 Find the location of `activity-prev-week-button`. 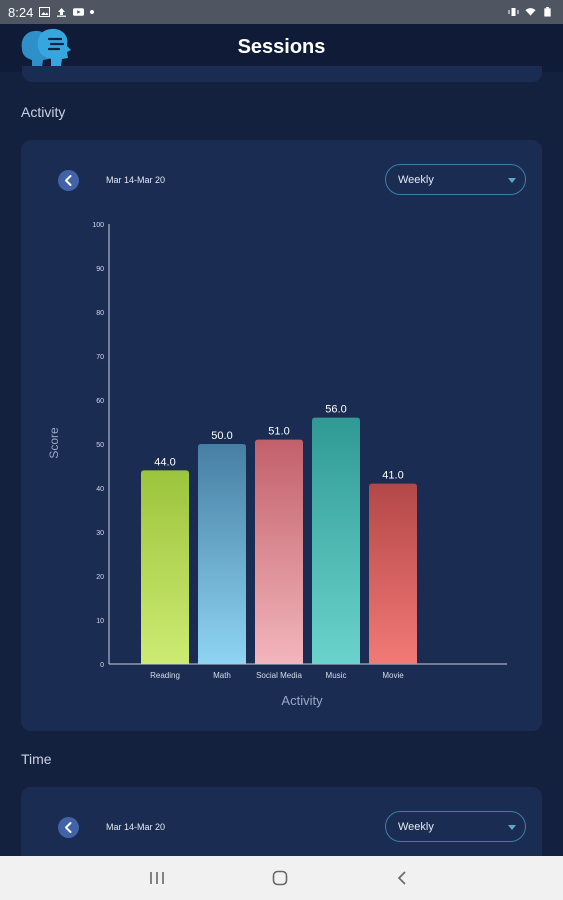

activity-prev-week-button is located at coordinates (68, 180).